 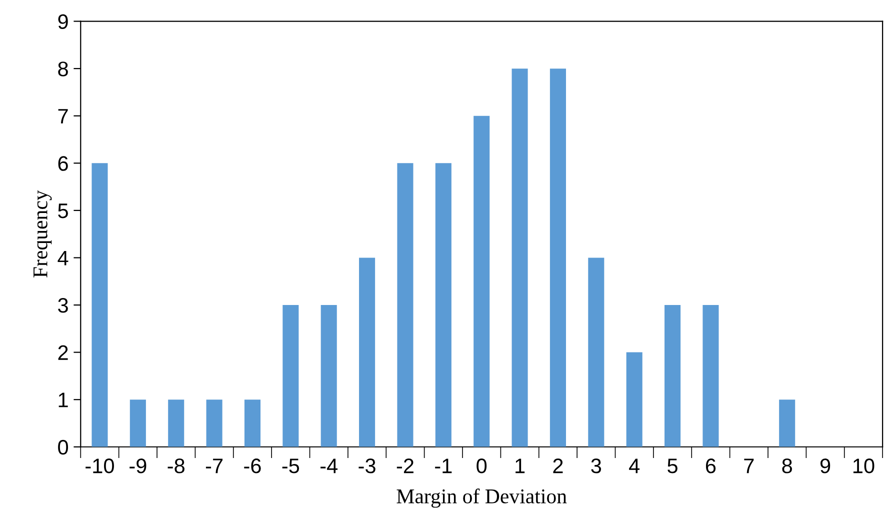 I want to click on x-tick-label: 1, so click(x=520, y=466).